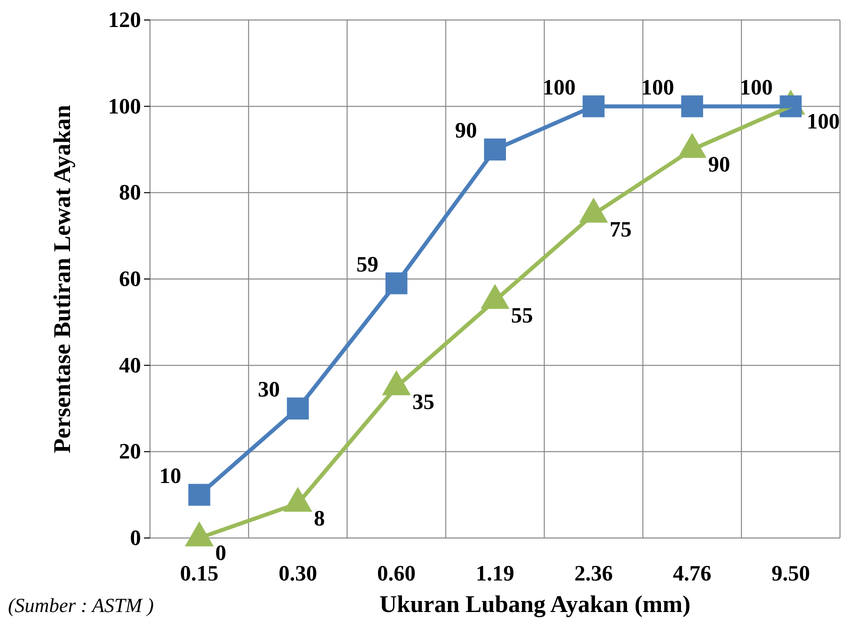 This screenshot has height=626, width=864. Describe the element at coordinates (522, 315) in the screenshot. I see `data-label: 55` at that location.